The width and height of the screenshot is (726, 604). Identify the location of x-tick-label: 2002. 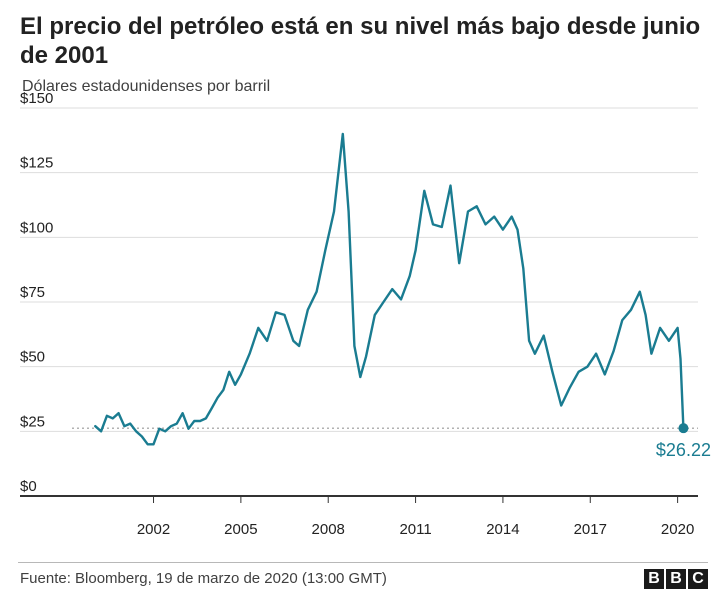
(153, 529).